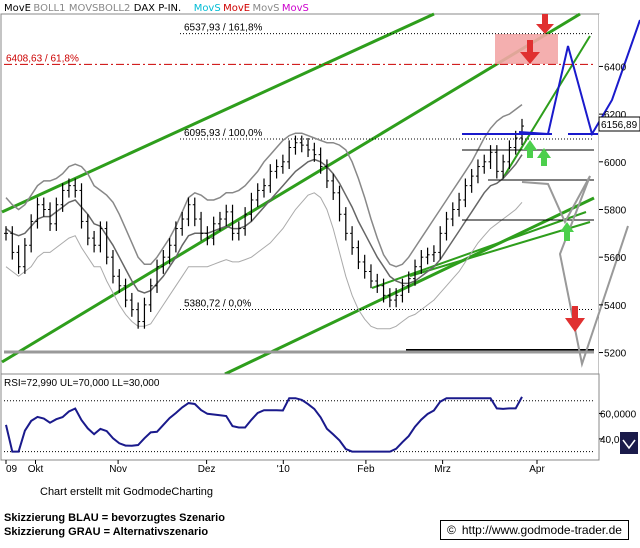  Describe the element at coordinates (283, 469) in the screenshot. I see `x-tick-label: '10` at that location.